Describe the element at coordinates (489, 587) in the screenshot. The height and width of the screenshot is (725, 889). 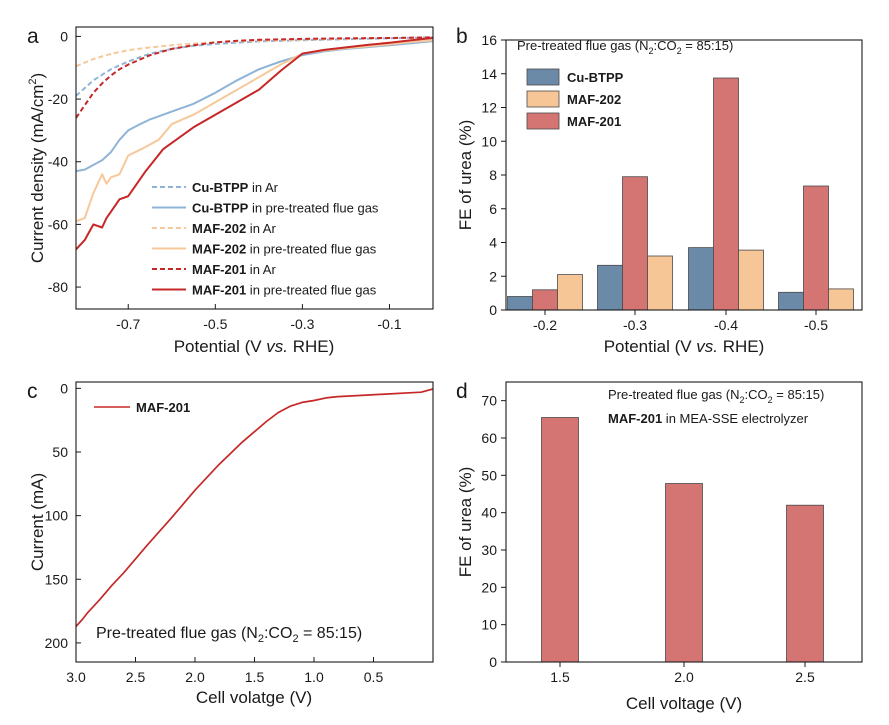
I see `y-tick-label: 20` at that location.